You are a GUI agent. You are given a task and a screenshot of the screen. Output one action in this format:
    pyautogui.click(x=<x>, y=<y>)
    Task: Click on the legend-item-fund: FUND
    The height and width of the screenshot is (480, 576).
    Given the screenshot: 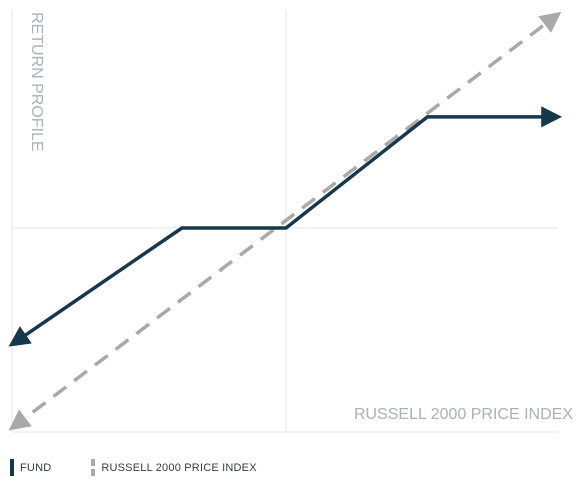 What is the action you would take?
    pyautogui.click(x=30, y=467)
    